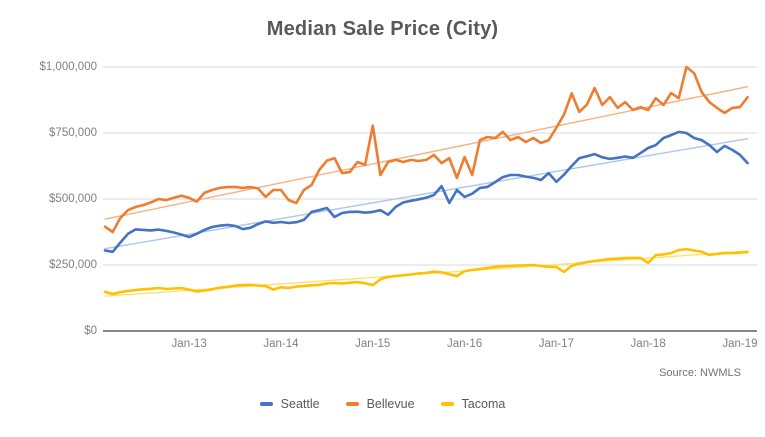 The width and height of the screenshot is (765, 437). I want to click on y-tick-label: $0, so click(90, 331).